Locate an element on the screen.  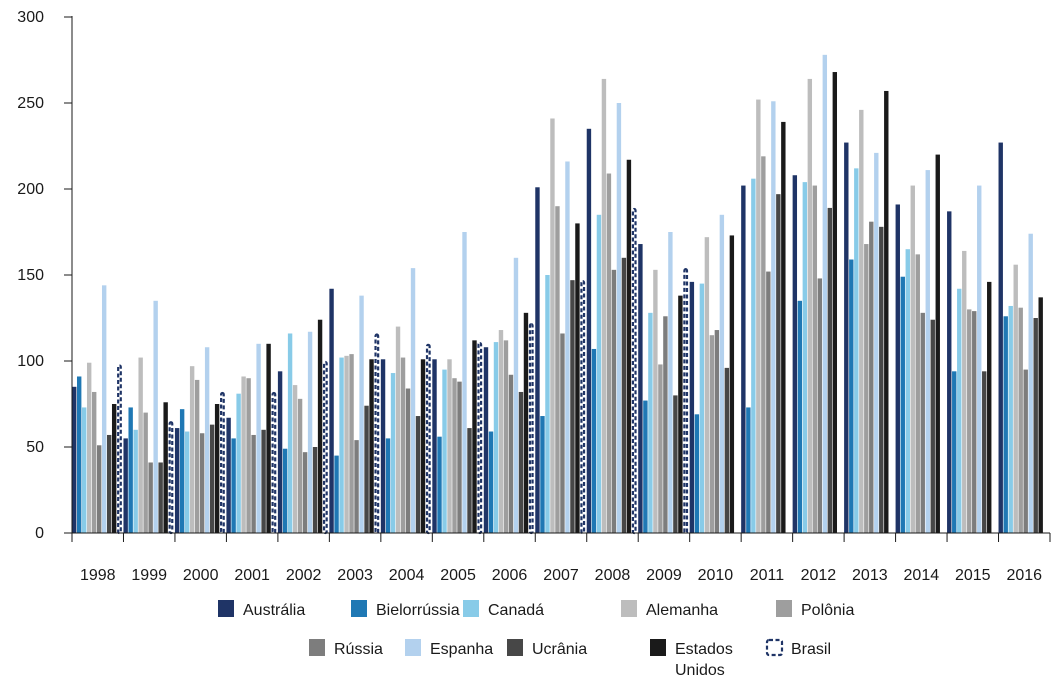
legend-item-rússia: Rússia is located at coordinates (346, 648).